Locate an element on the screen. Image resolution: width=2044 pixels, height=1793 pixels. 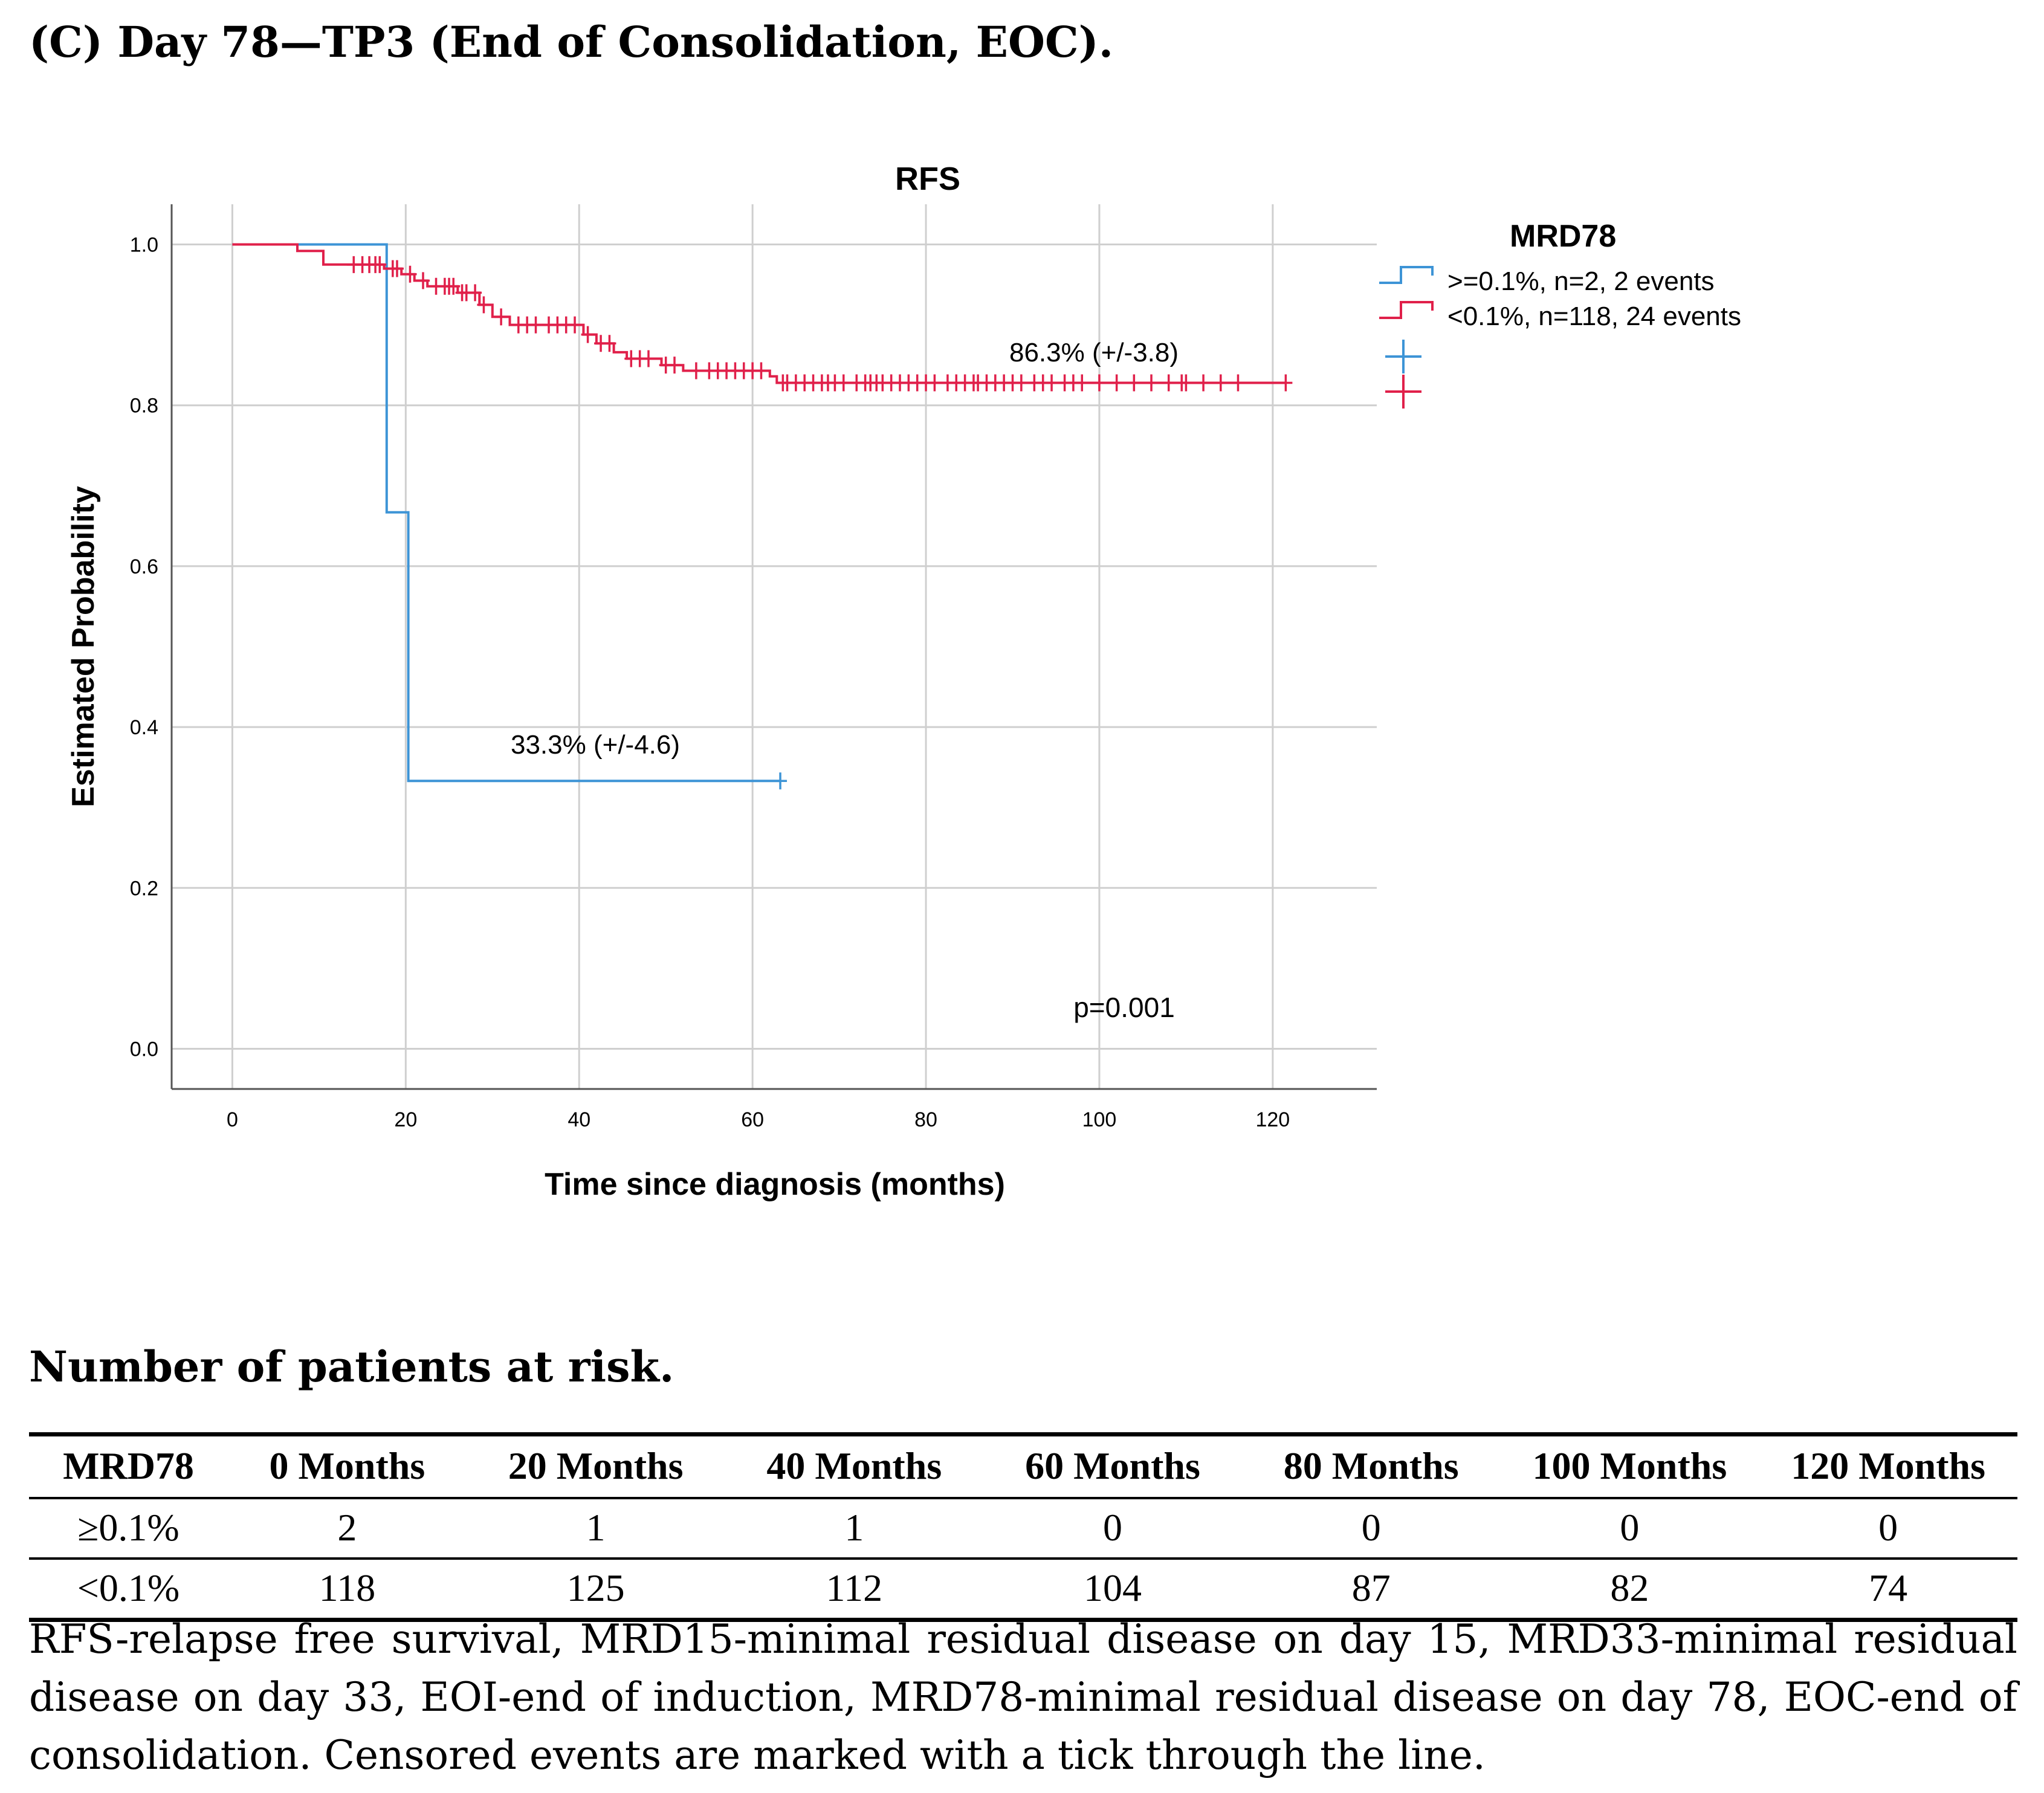
risk-col-header: 20 Months is located at coordinates (596, 1466).